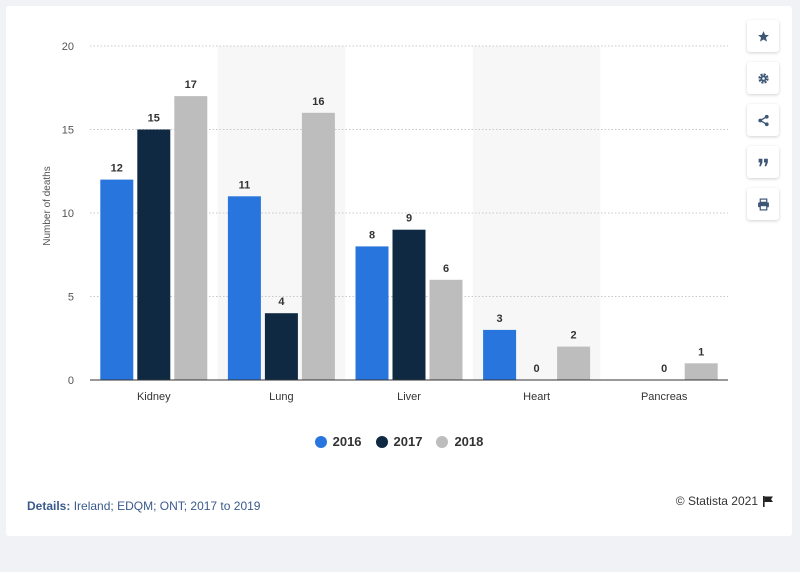  I want to click on bar-2016-liver, so click(372, 313).